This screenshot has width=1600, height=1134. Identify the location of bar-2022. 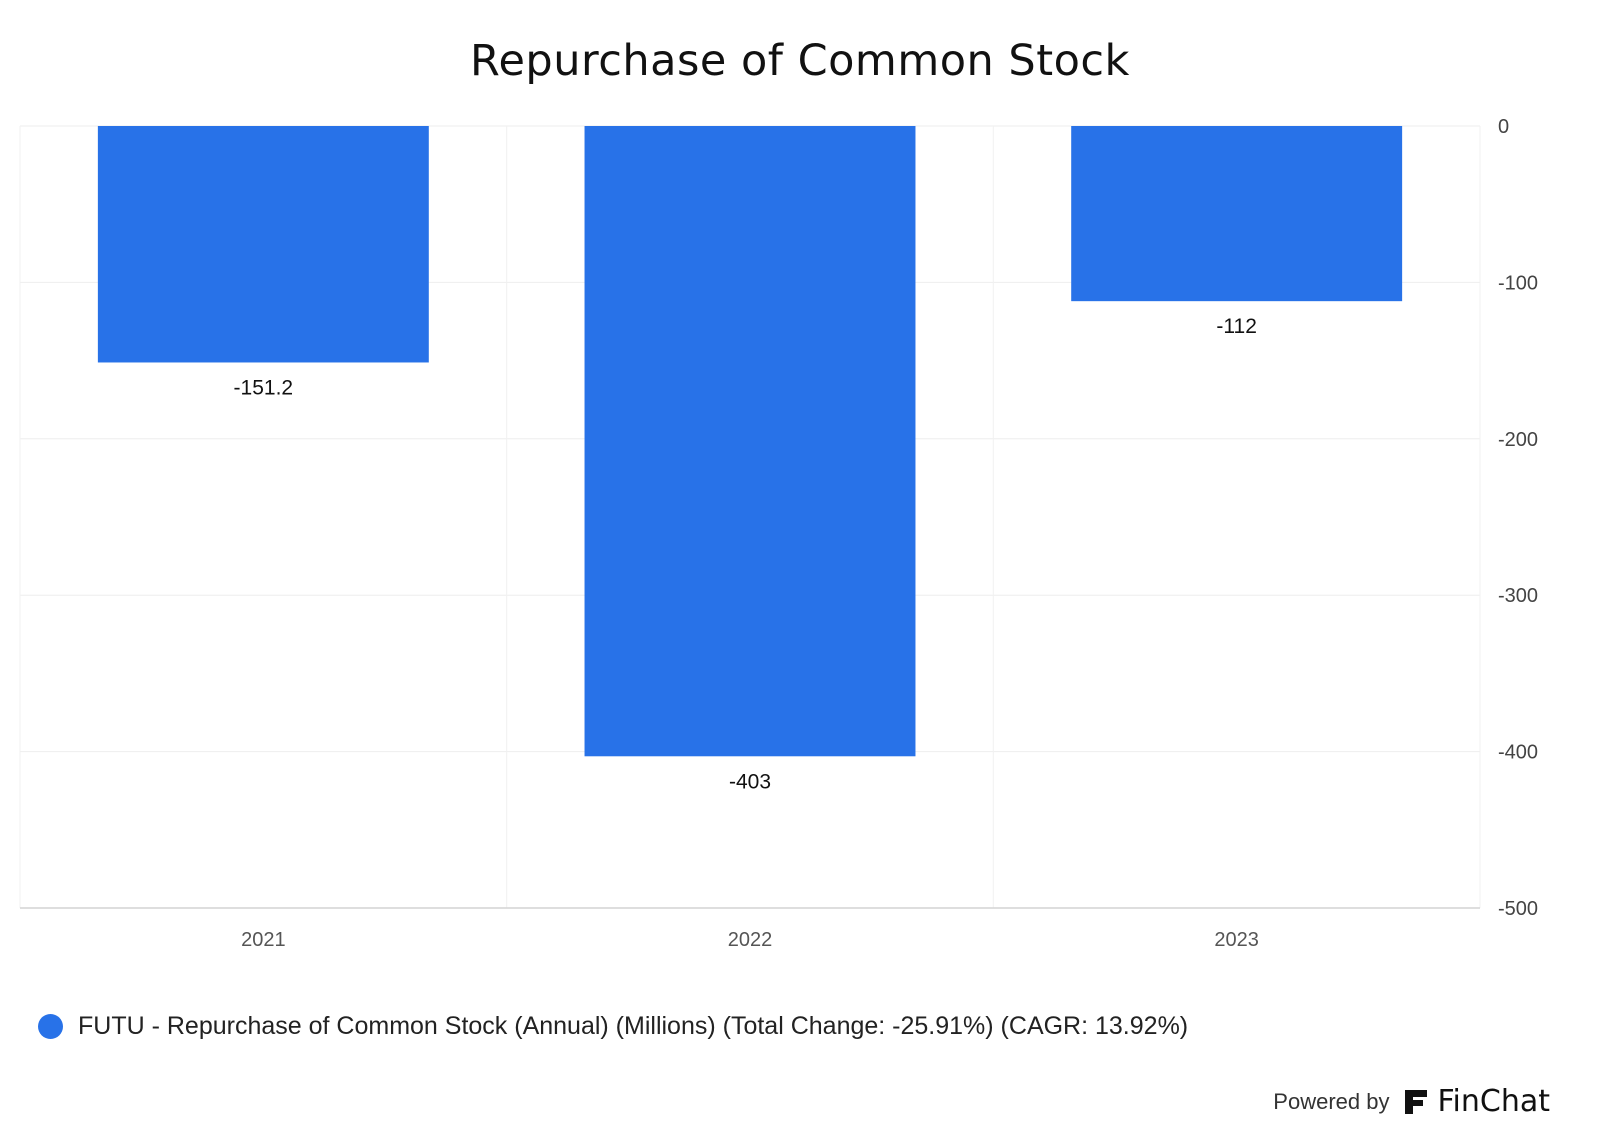
(750, 441).